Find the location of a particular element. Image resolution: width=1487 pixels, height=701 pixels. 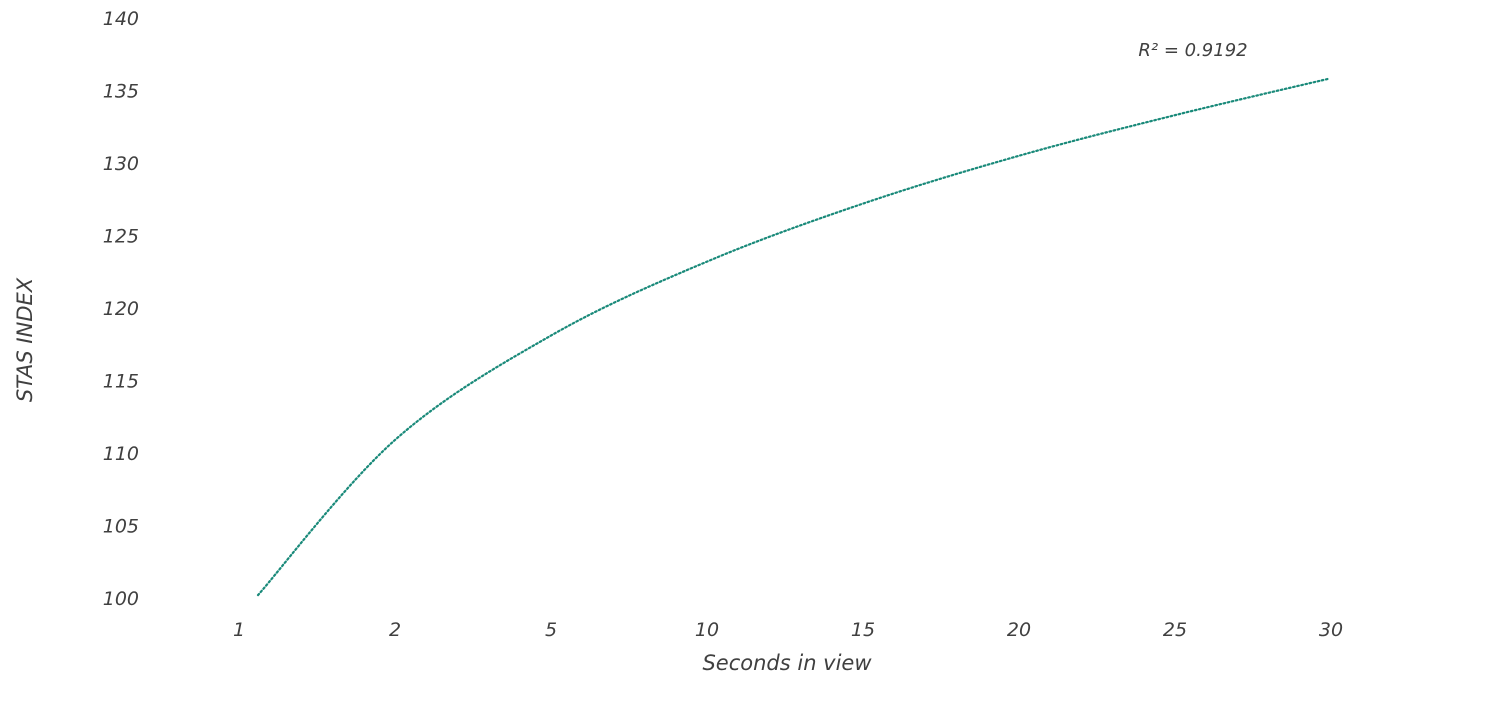

x-tick-label: 1 is located at coordinates (239, 630).